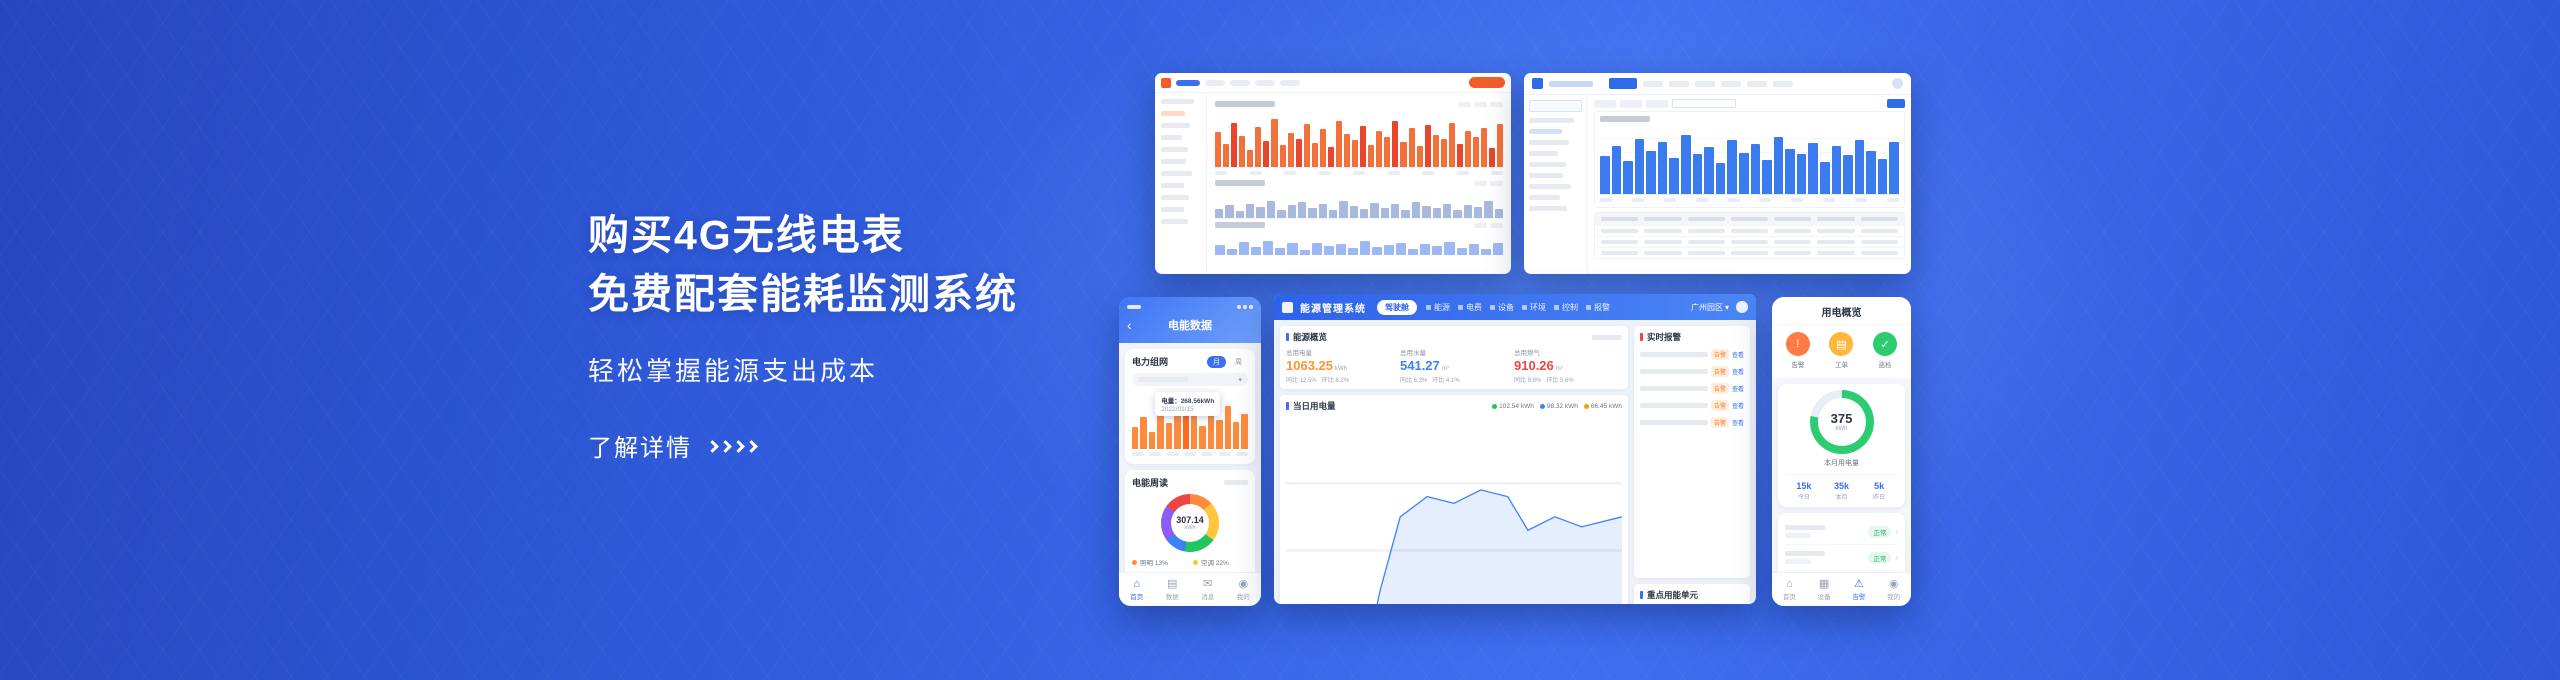 The width and height of the screenshot is (2560, 680). I want to click on device-status-list: 正常›正常›正常›, so click(1841, 542).